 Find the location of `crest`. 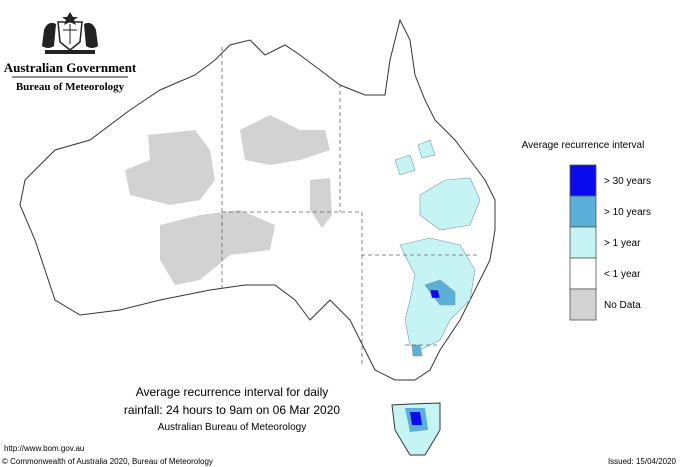

crest is located at coordinates (70, 33).